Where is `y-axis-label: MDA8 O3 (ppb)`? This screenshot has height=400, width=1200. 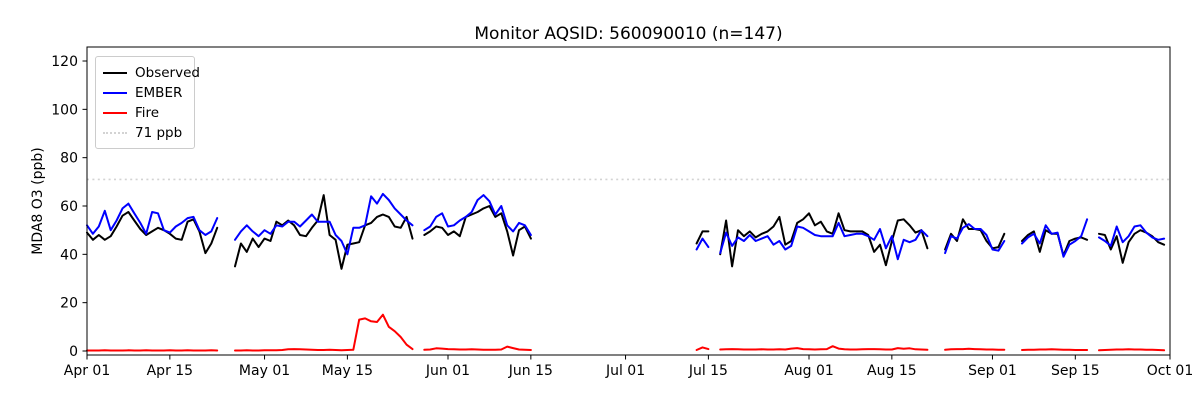
y-axis-label: MDA8 O3 (ppb) is located at coordinates (38, 201).